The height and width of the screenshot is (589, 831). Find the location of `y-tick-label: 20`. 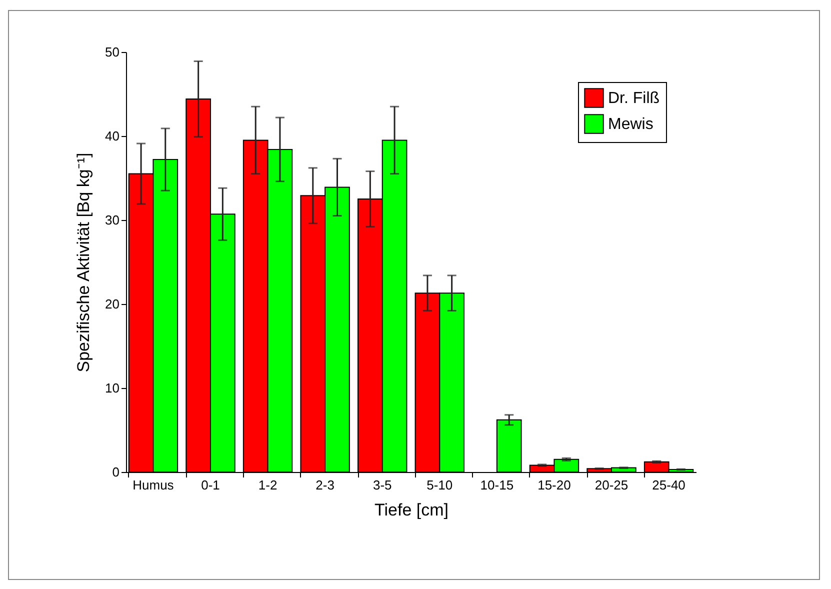

y-tick-label: 20 is located at coordinates (112, 304).